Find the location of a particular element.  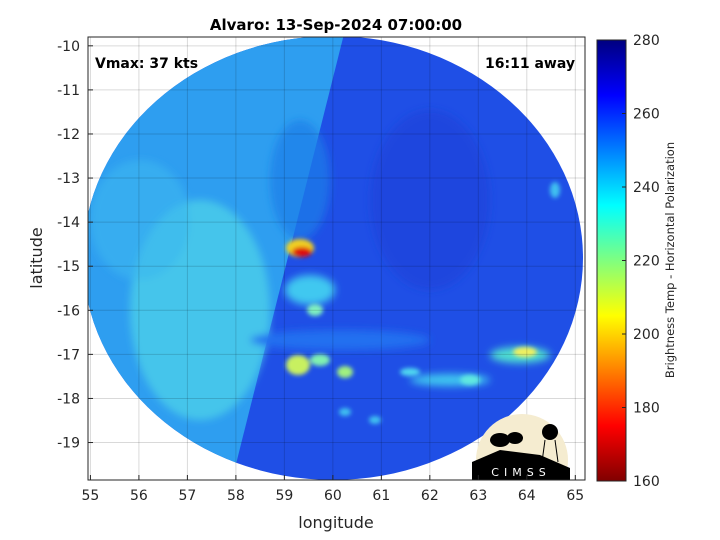

colorbar-tick-label: 200 is located at coordinates (646, 335).